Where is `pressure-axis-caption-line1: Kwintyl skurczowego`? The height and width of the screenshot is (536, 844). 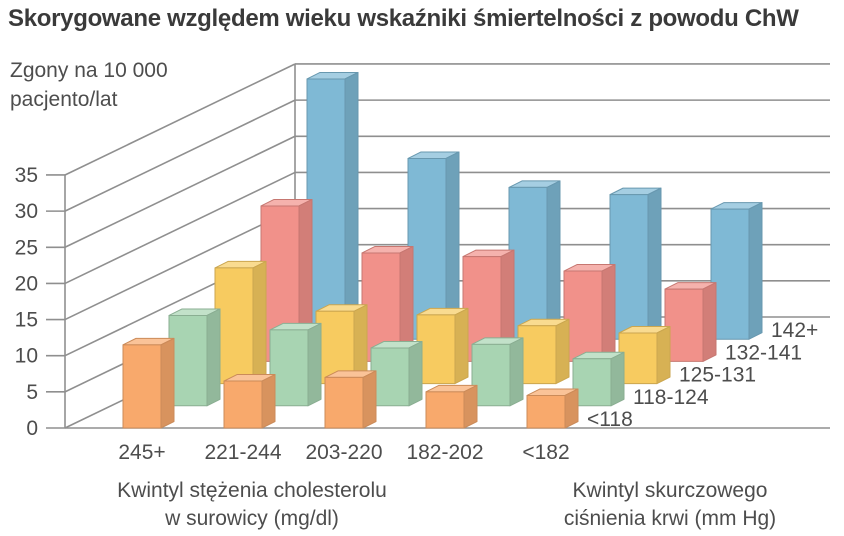 pressure-axis-caption-line1: Kwintyl skurczowego is located at coordinates (670, 490).